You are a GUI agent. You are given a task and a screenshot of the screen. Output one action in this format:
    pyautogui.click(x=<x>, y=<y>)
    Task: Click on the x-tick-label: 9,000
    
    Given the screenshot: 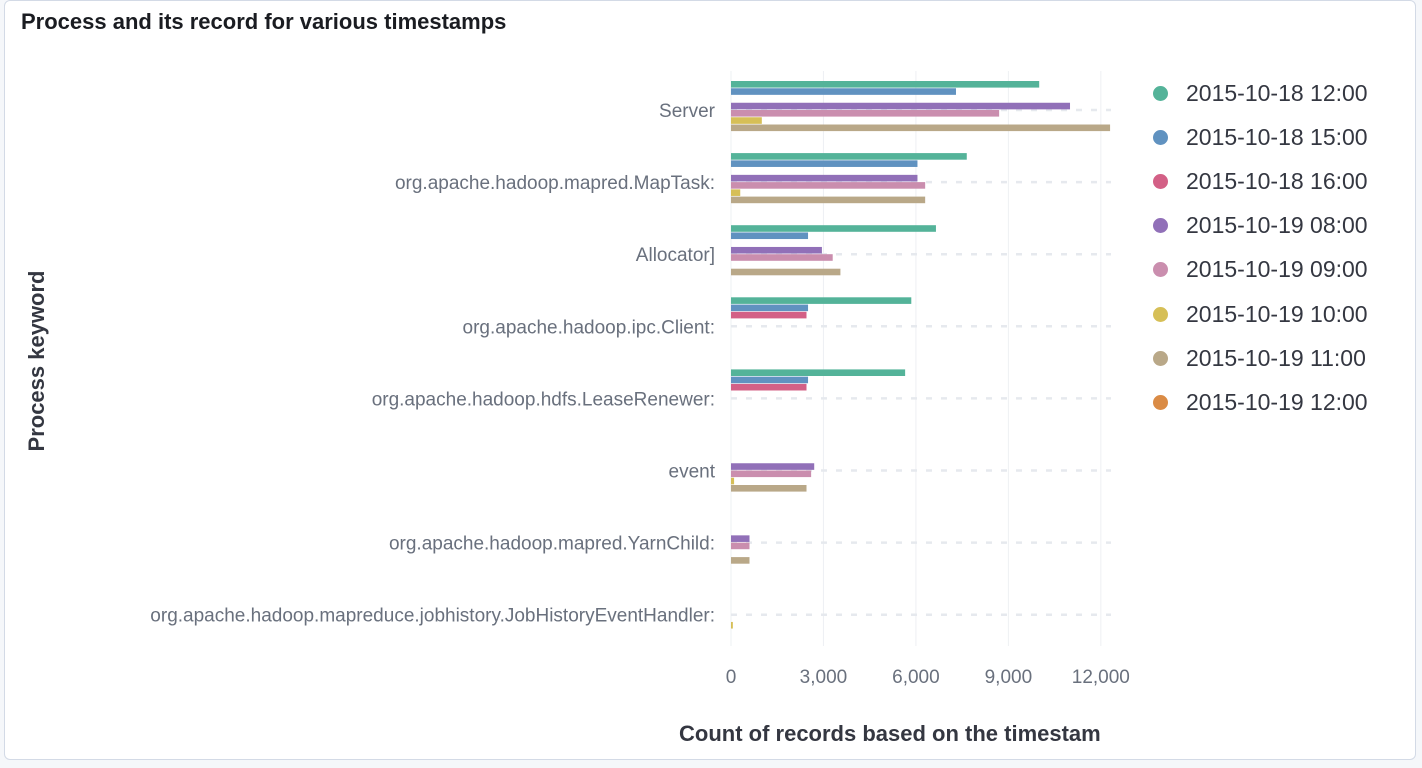 What is the action you would take?
    pyautogui.click(x=1009, y=677)
    